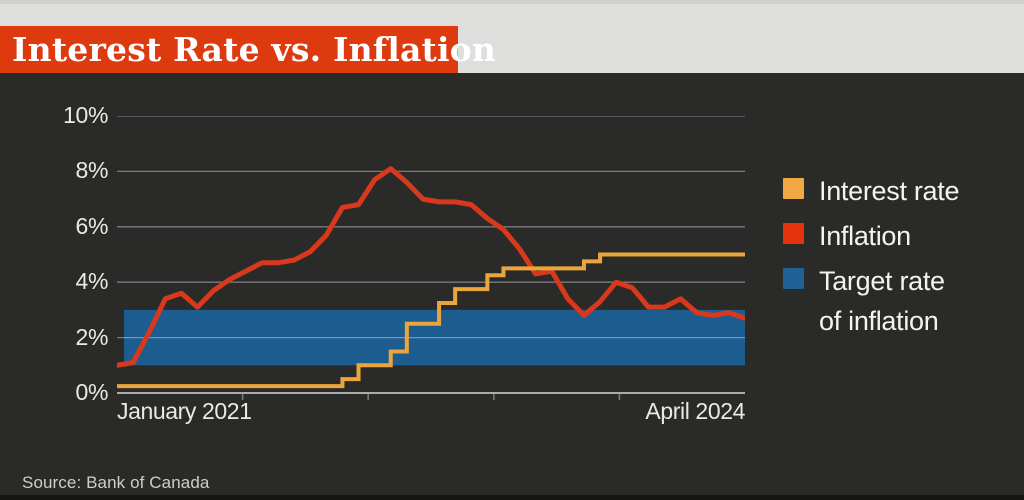 Image resolution: width=1024 pixels, height=500 pixels. I want to click on bottom-edge, so click(512, 497).